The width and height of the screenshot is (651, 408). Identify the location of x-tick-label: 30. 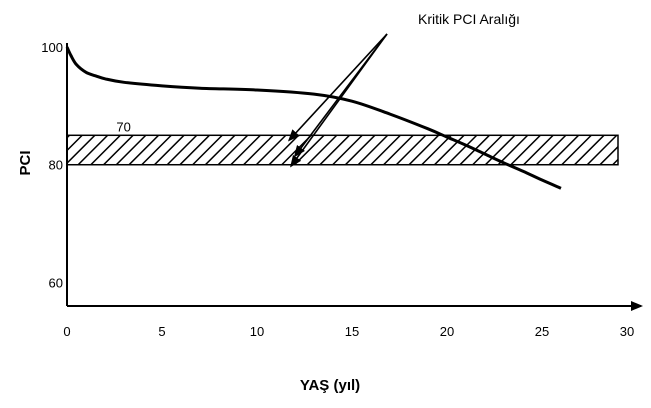
(627, 331).